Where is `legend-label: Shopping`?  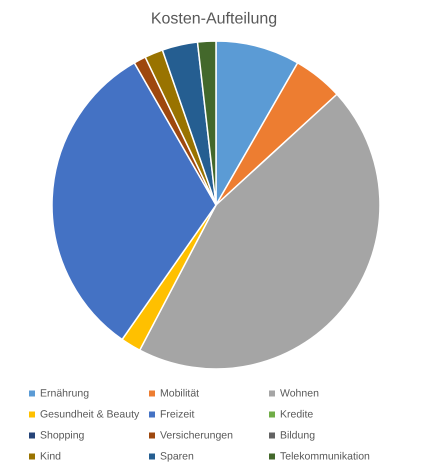 legend-label: Shopping is located at coordinates (62, 436).